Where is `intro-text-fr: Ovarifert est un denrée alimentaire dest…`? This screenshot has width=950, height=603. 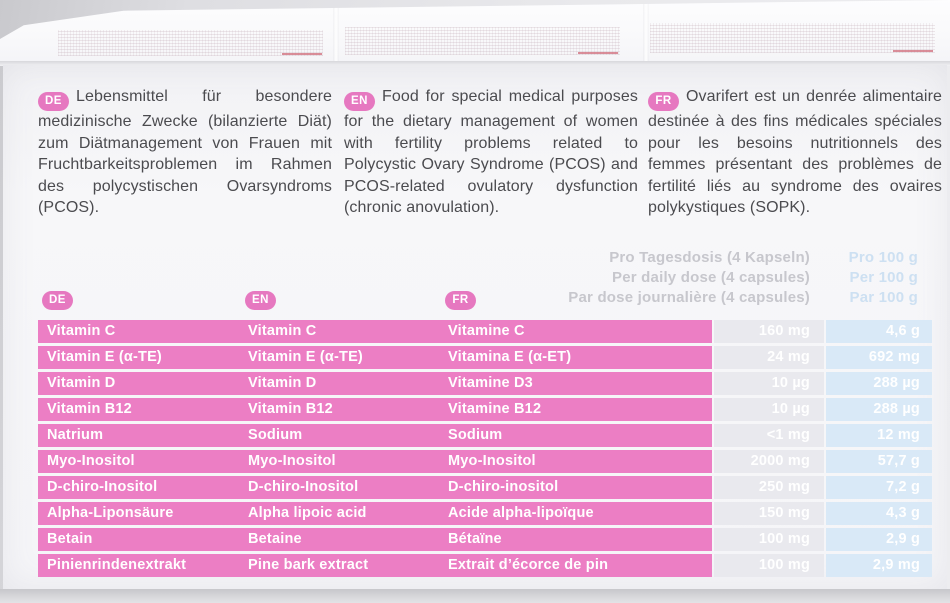 intro-text-fr: Ovarifert est un denrée alimentaire dest… is located at coordinates (795, 152).